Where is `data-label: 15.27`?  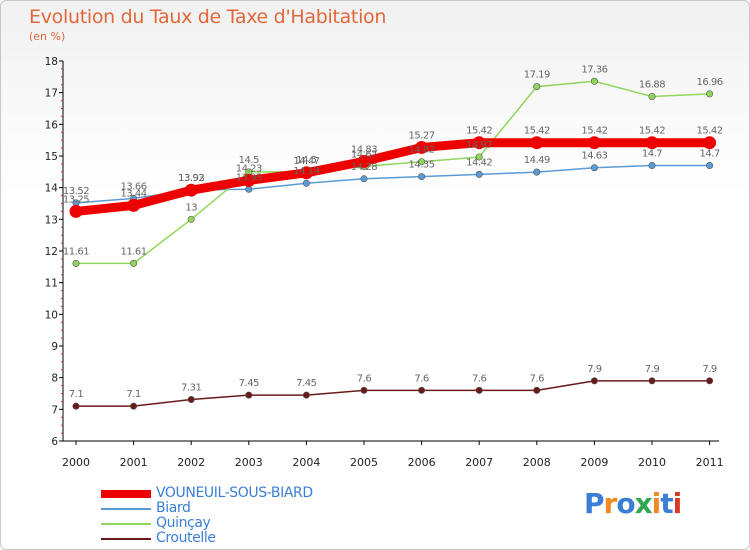
data-label: 15.27 is located at coordinates (422, 135).